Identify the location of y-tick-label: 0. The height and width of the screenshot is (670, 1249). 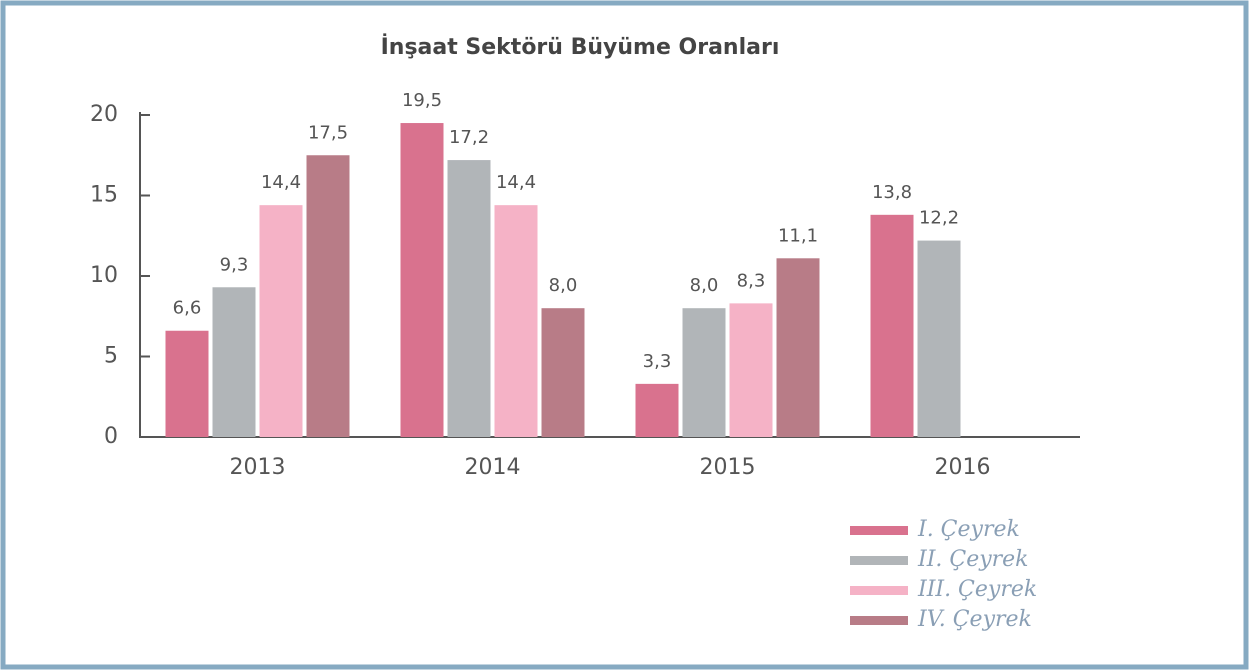
(111, 436).